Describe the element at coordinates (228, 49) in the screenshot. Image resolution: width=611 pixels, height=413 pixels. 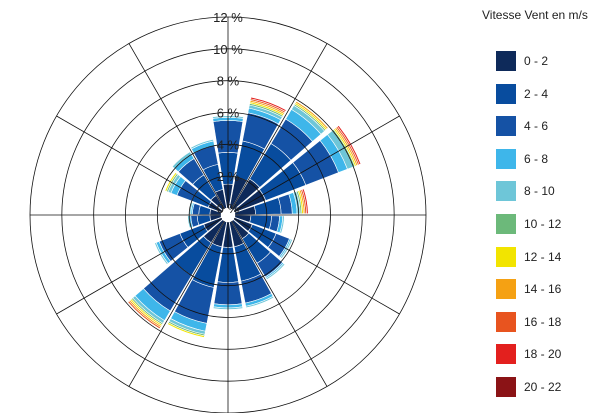
I see `radial-tick-label: 10 %` at that location.